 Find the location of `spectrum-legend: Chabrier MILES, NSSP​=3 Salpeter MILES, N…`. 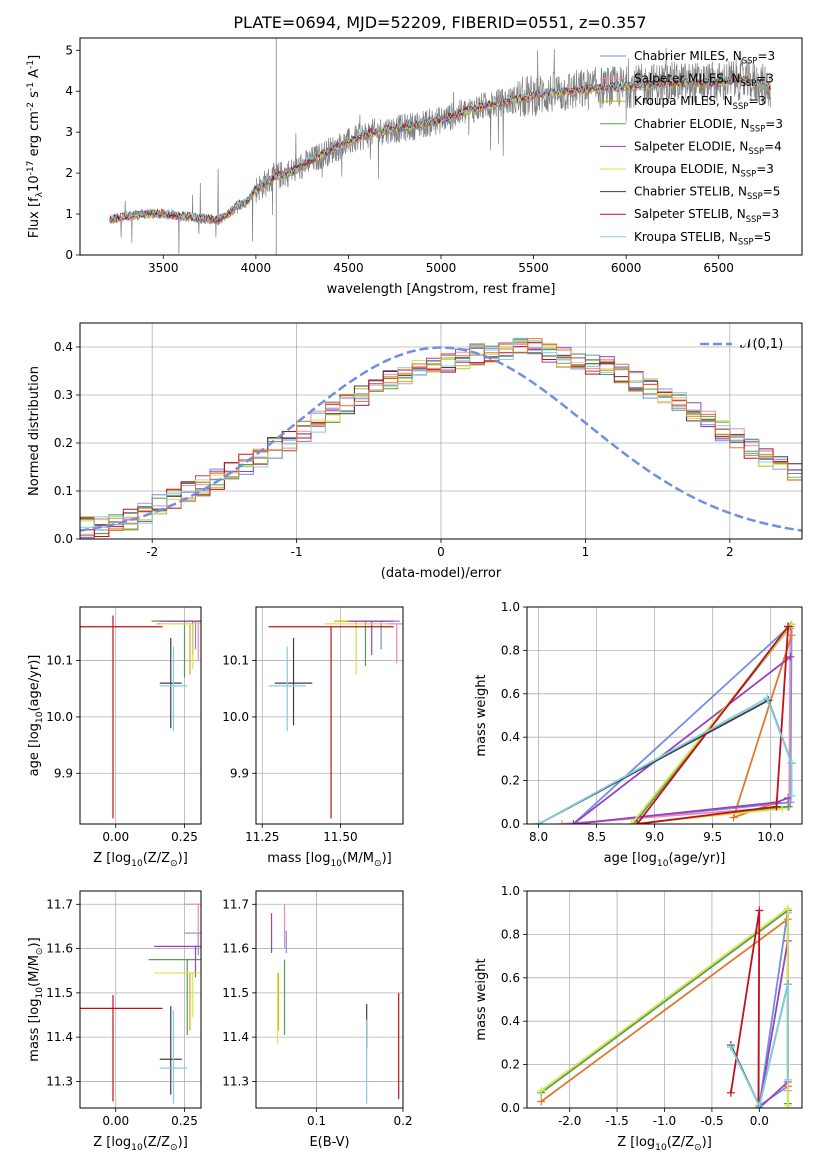

spectrum-legend: Chabrier MILES, NSSP​=3 Salpeter MILES, N… is located at coordinates (691, 147).